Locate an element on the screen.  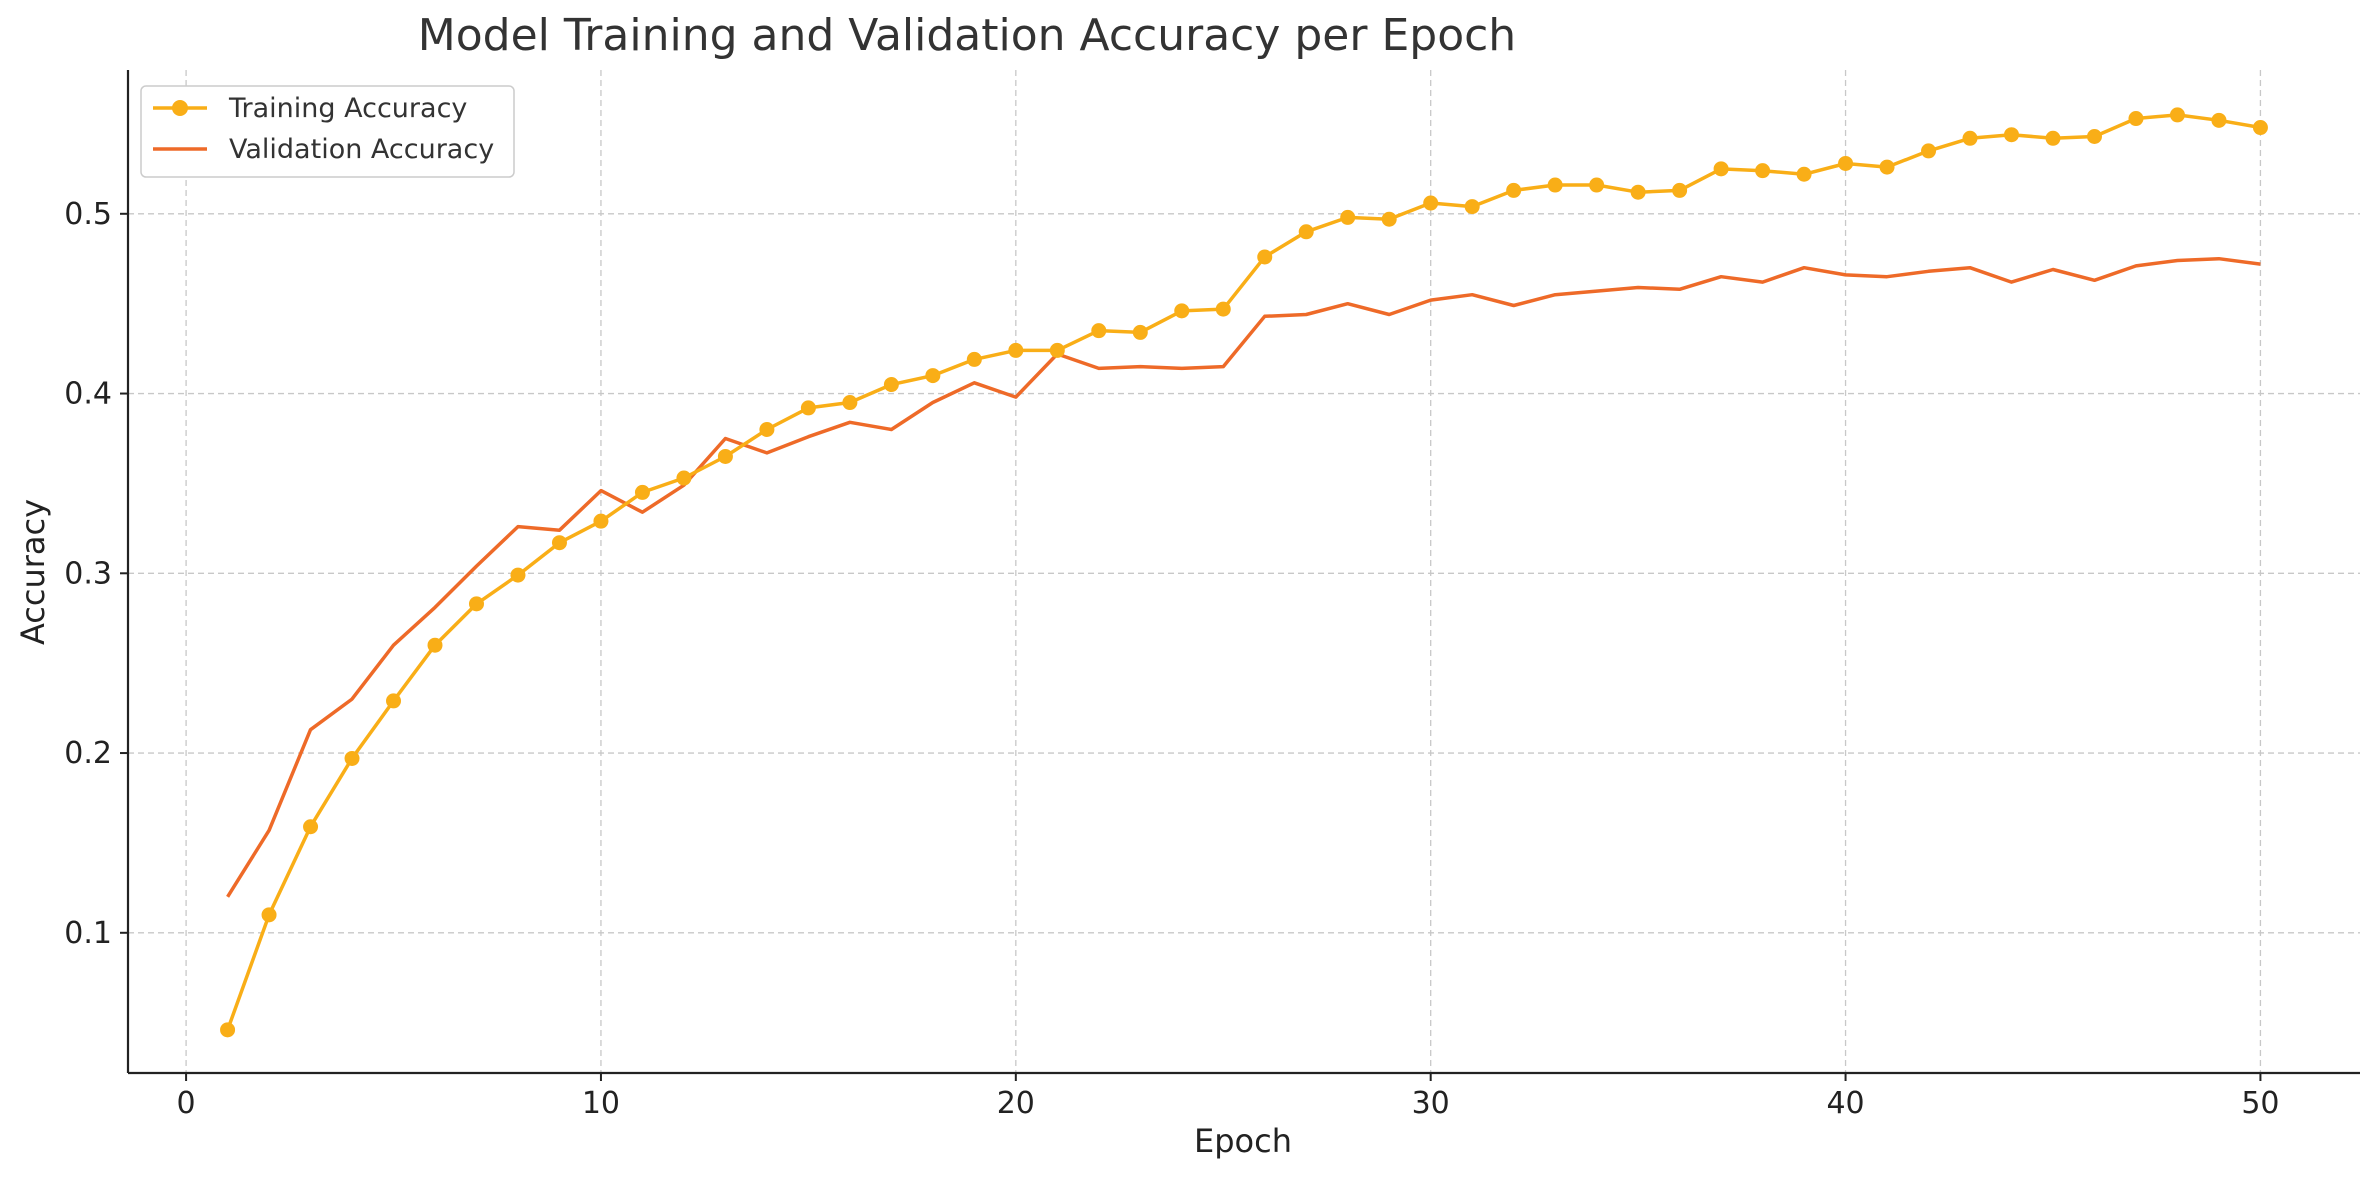
legend-box is located at coordinates (327, 131).